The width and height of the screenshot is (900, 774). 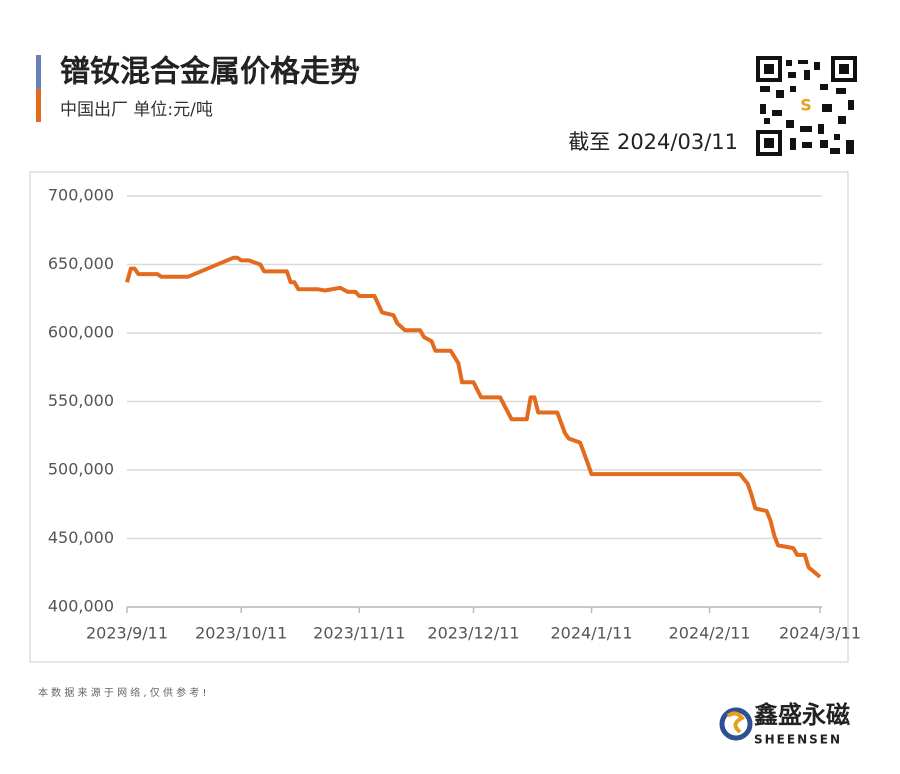 What do you see at coordinates (81, 469) in the screenshot?
I see `y-tick-label: 500,000` at bounding box center [81, 469].